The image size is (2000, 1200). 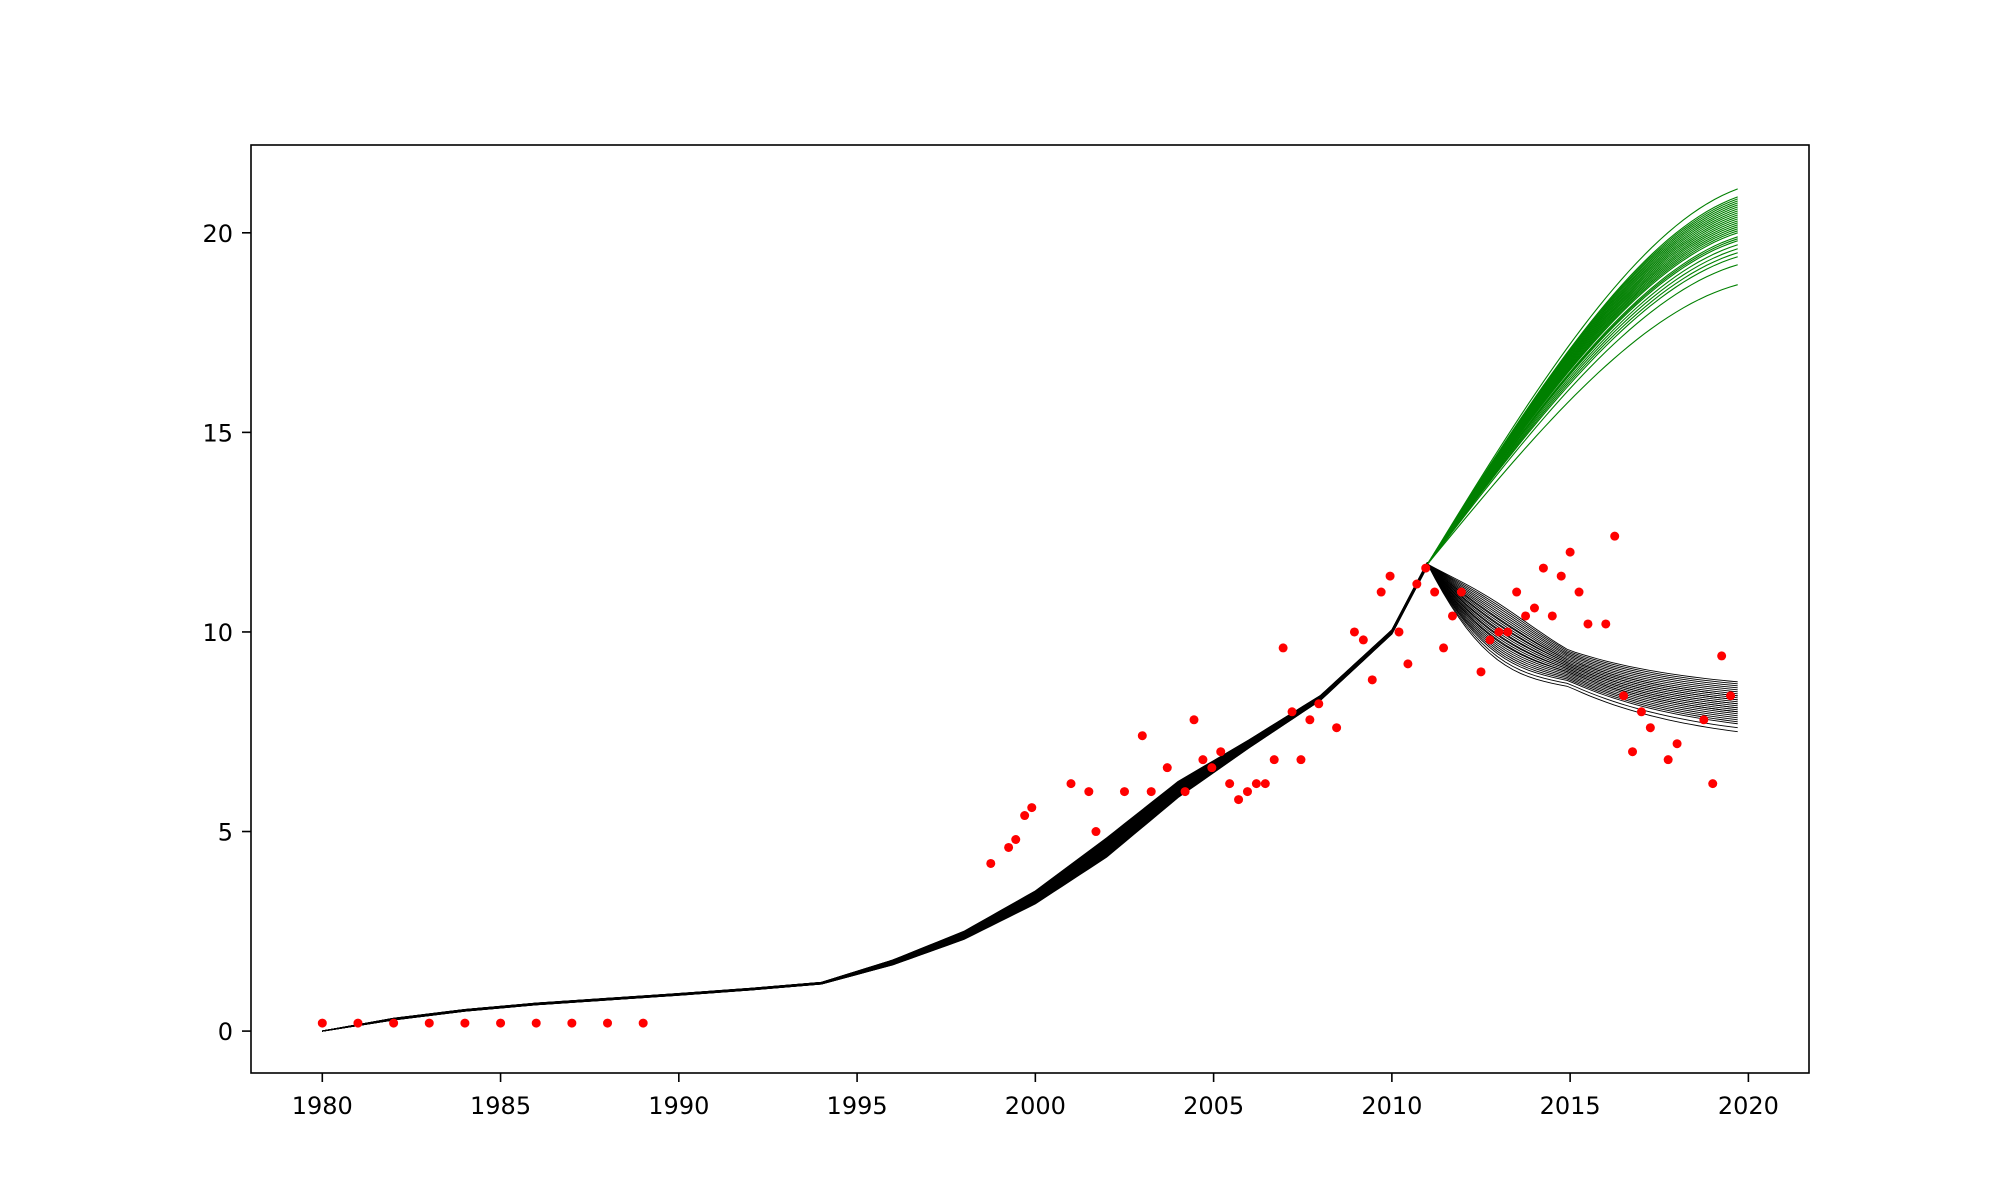 What do you see at coordinates (225, 833) in the screenshot?
I see `y-tick-label: 5` at bounding box center [225, 833].